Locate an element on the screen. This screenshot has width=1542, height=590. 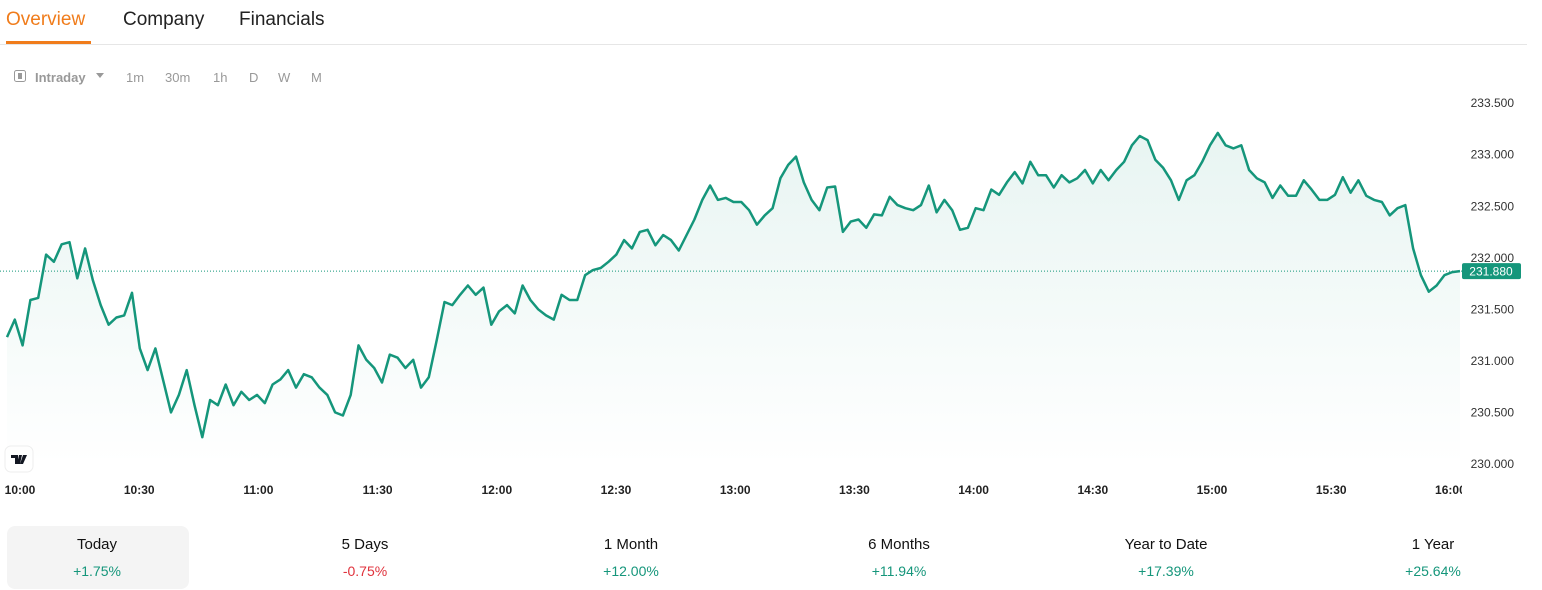
x-tick-label: 14:30 is located at coordinates (1092, 490).